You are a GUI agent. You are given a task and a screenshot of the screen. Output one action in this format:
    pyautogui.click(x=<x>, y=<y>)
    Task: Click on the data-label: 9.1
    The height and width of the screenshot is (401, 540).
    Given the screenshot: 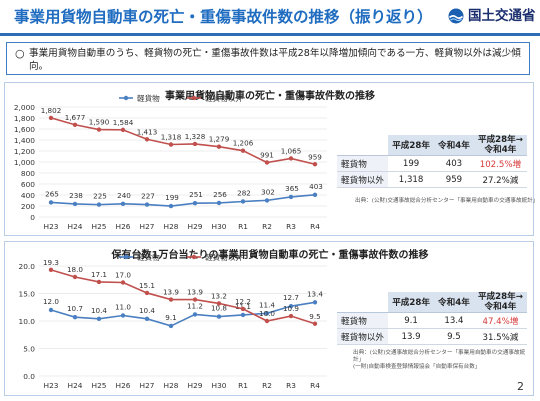 What is the action you would take?
    pyautogui.click(x=170, y=317)
    